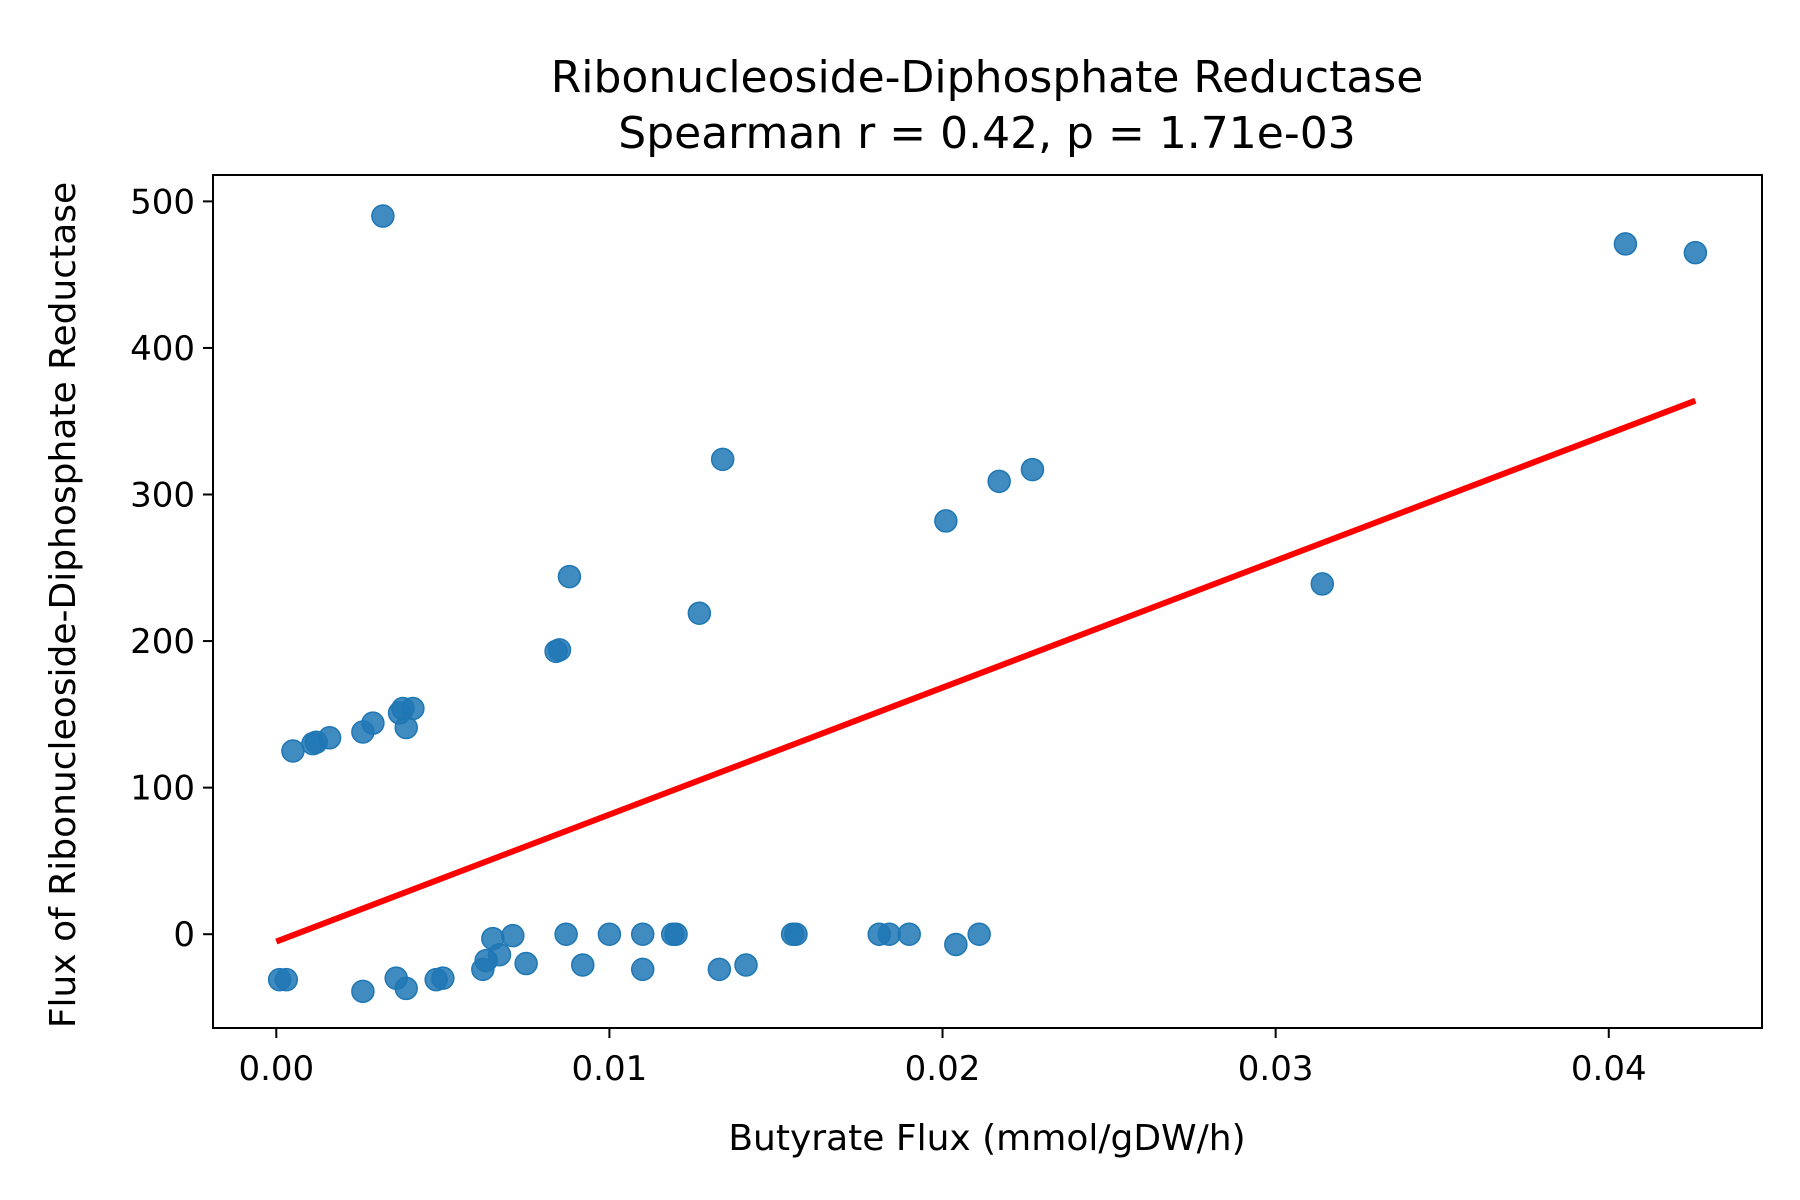 This screenshot has width=1800, height=1200. Describe the element at coordinates (162, 349) in the screenshot. I see `y-tick-label: 400` at that location.